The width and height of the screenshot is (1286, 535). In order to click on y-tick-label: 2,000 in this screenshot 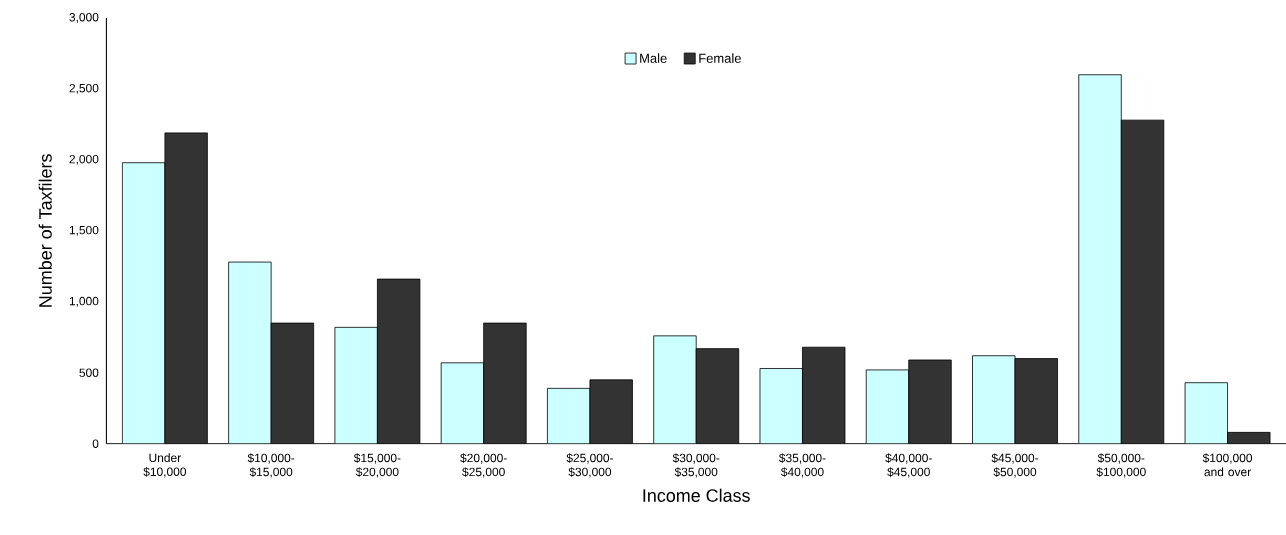, I will do `click(84, 159)`.